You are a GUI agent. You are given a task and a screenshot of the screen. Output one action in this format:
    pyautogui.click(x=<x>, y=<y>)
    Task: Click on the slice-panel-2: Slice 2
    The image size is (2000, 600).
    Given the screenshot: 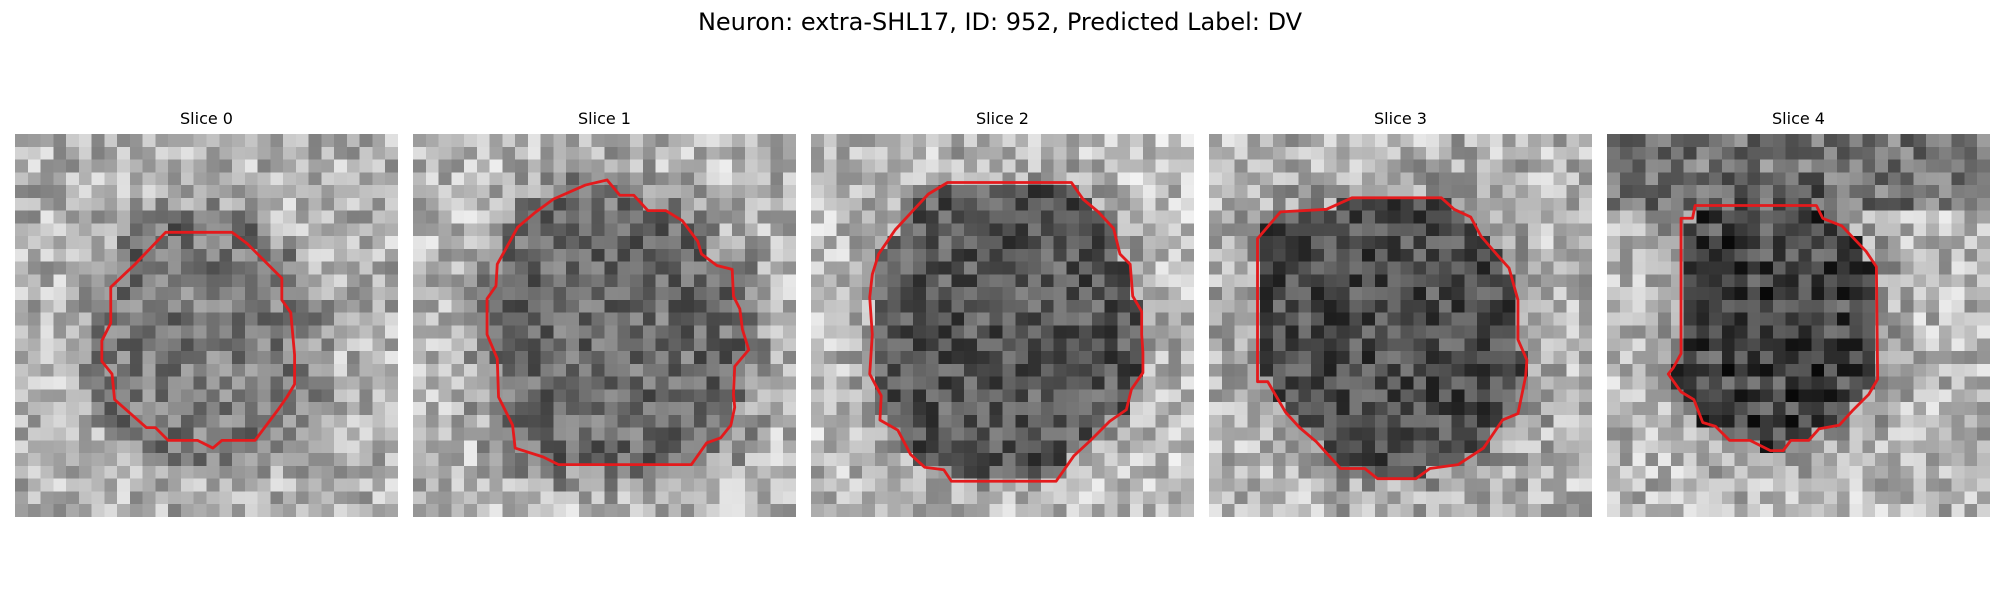 What is the action you would take?
    pyautogui.click(x=1002, y=313)
    